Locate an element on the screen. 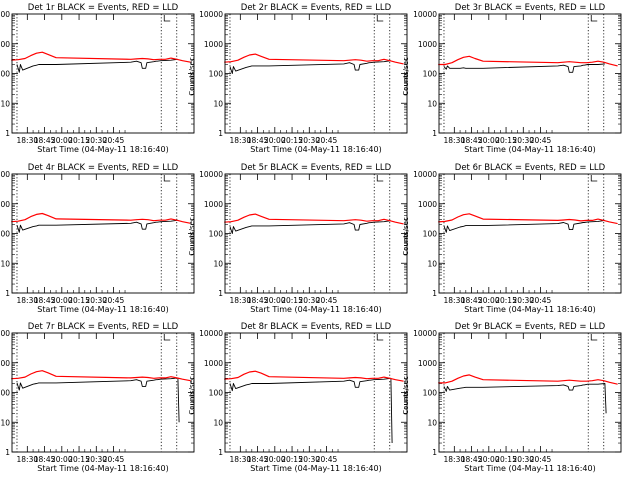  chart-title: Det 1r BLACK = Events, RED = LLD is located at coordinates (103, 8).